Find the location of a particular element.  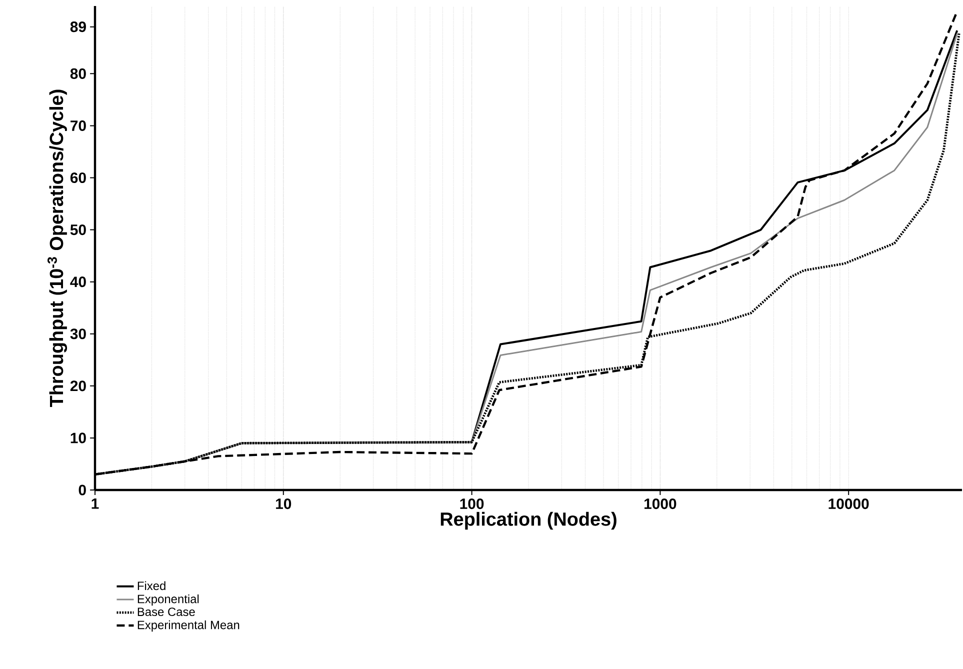

y-tick-label: 0 is located at coordinates (82, 490).